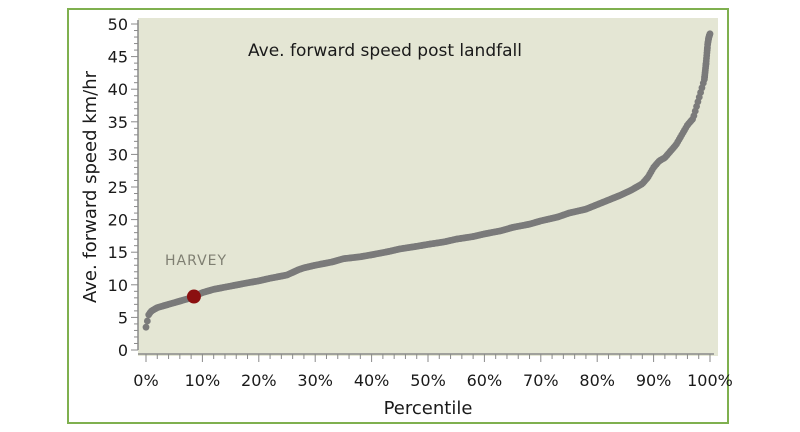 This screenshot has width=800, height=432. I want to click on y-tick-label: 0, so click(123, 350).